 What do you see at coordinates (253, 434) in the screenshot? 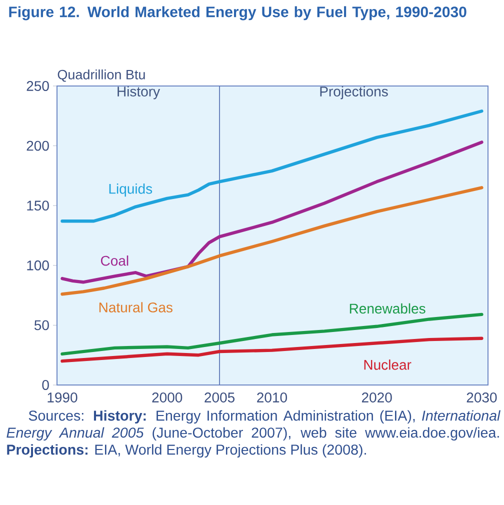
I see `text: Sources: History: Energy Information Administration (EIA), International Energy Annual 2005 (June-October 2007), web site www.eia.doe.gov/iea. Projections: EIA, World Energy Projections Plus (2008).` at bounding box center [253, 434].